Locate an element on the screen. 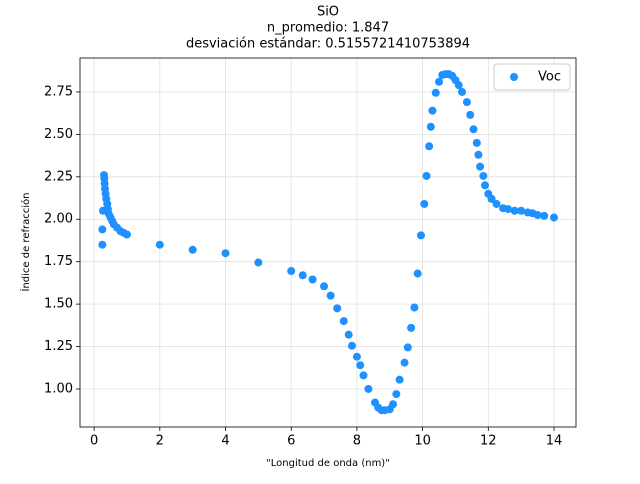 The width and height of the screenshot is (640, 484). y-tick-label: 2.25 is located at coordinates (58, 176).